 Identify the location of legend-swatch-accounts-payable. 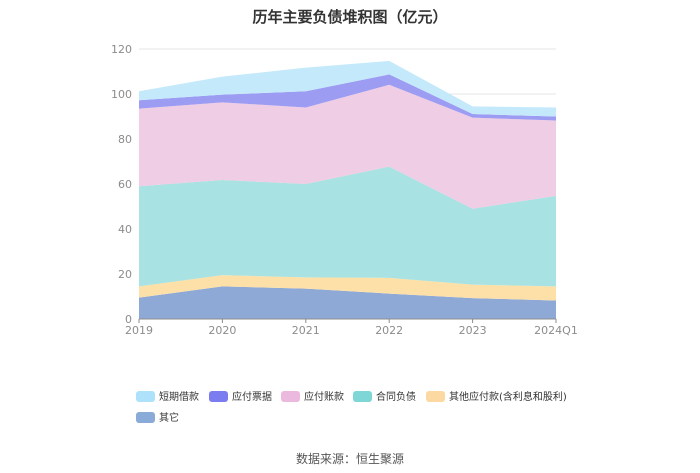
(290, 396).